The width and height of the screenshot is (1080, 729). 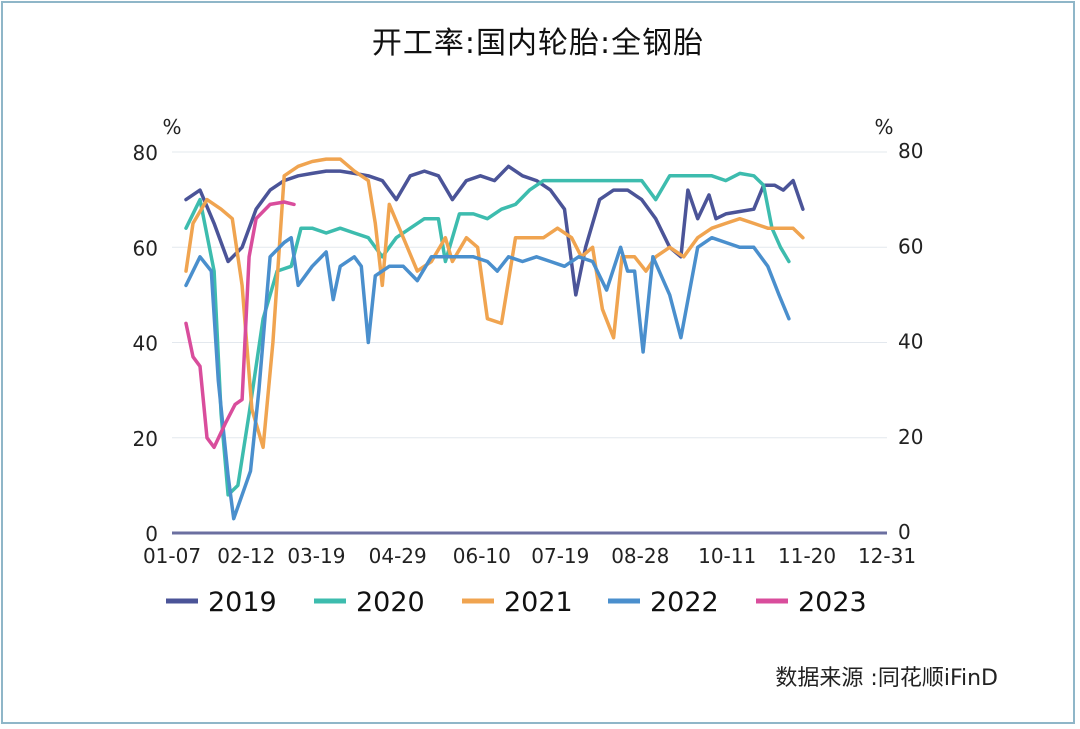 I want to click on y-tick-label-right: 40, so click(x=910, y=342).